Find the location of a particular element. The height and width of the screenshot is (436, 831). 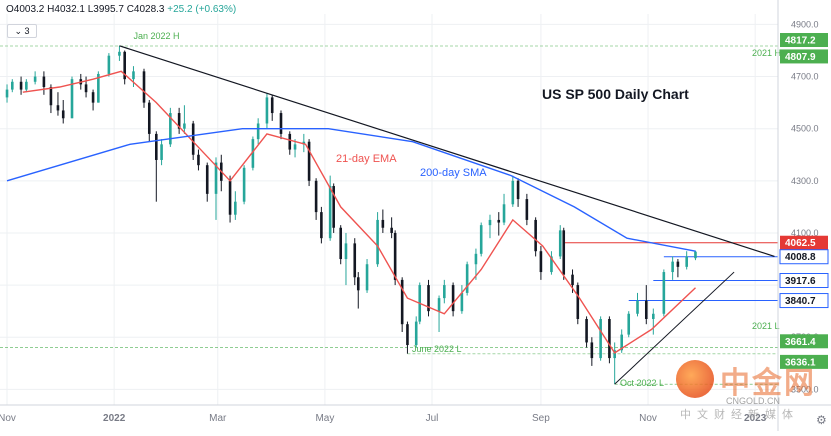

uptrend-line is located at coordinates (674, 328).